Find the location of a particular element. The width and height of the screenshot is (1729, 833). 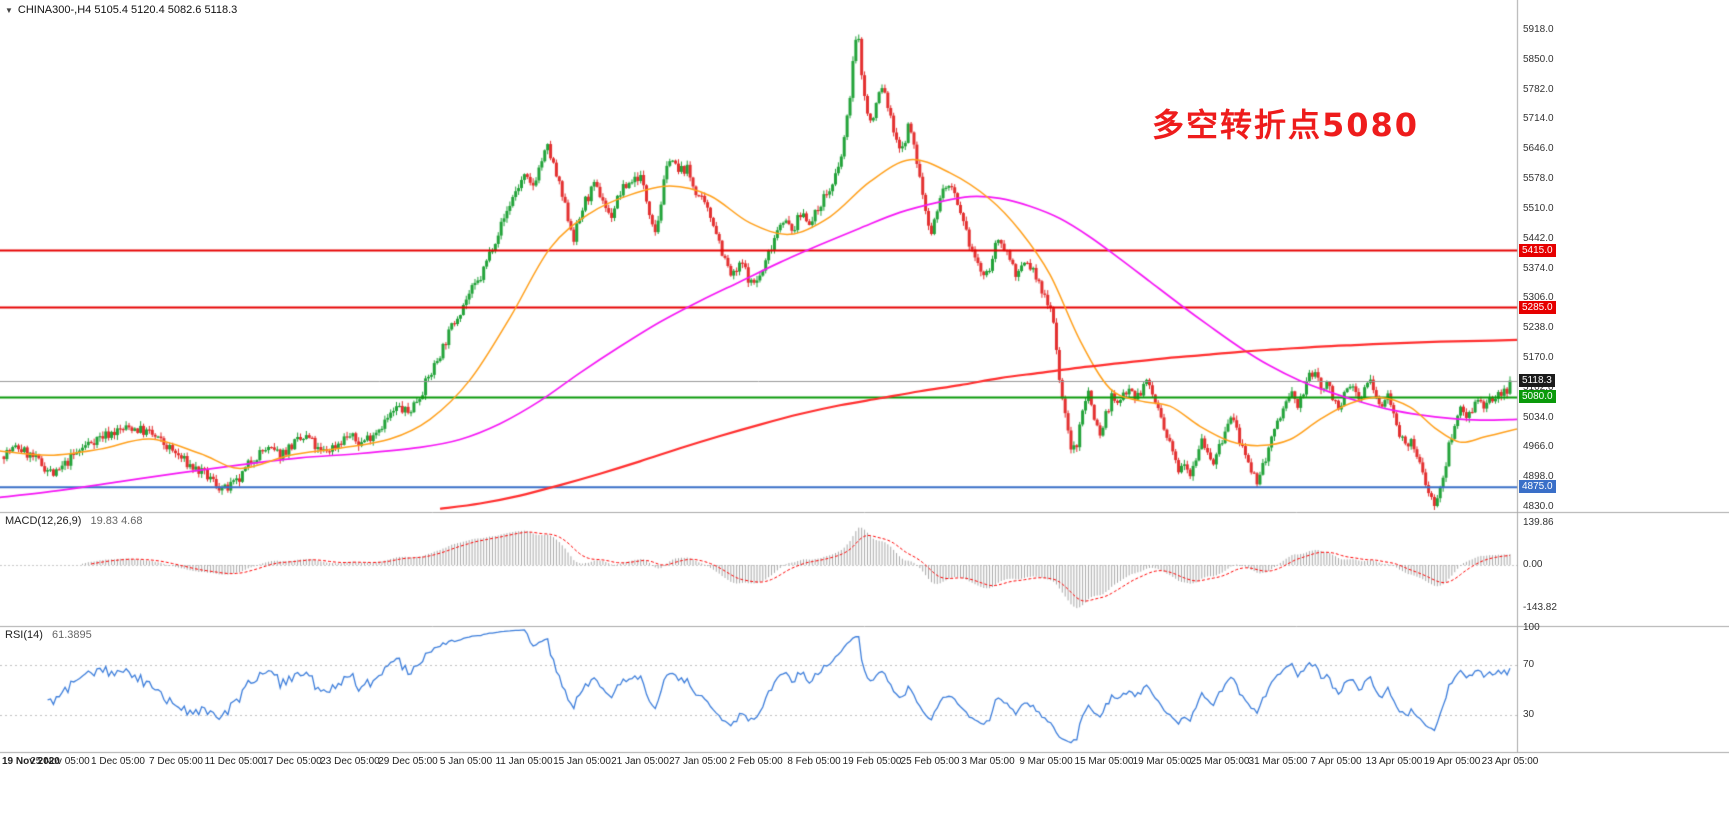

rsi-level-label: 30 is located at coordinates (1529, 714).